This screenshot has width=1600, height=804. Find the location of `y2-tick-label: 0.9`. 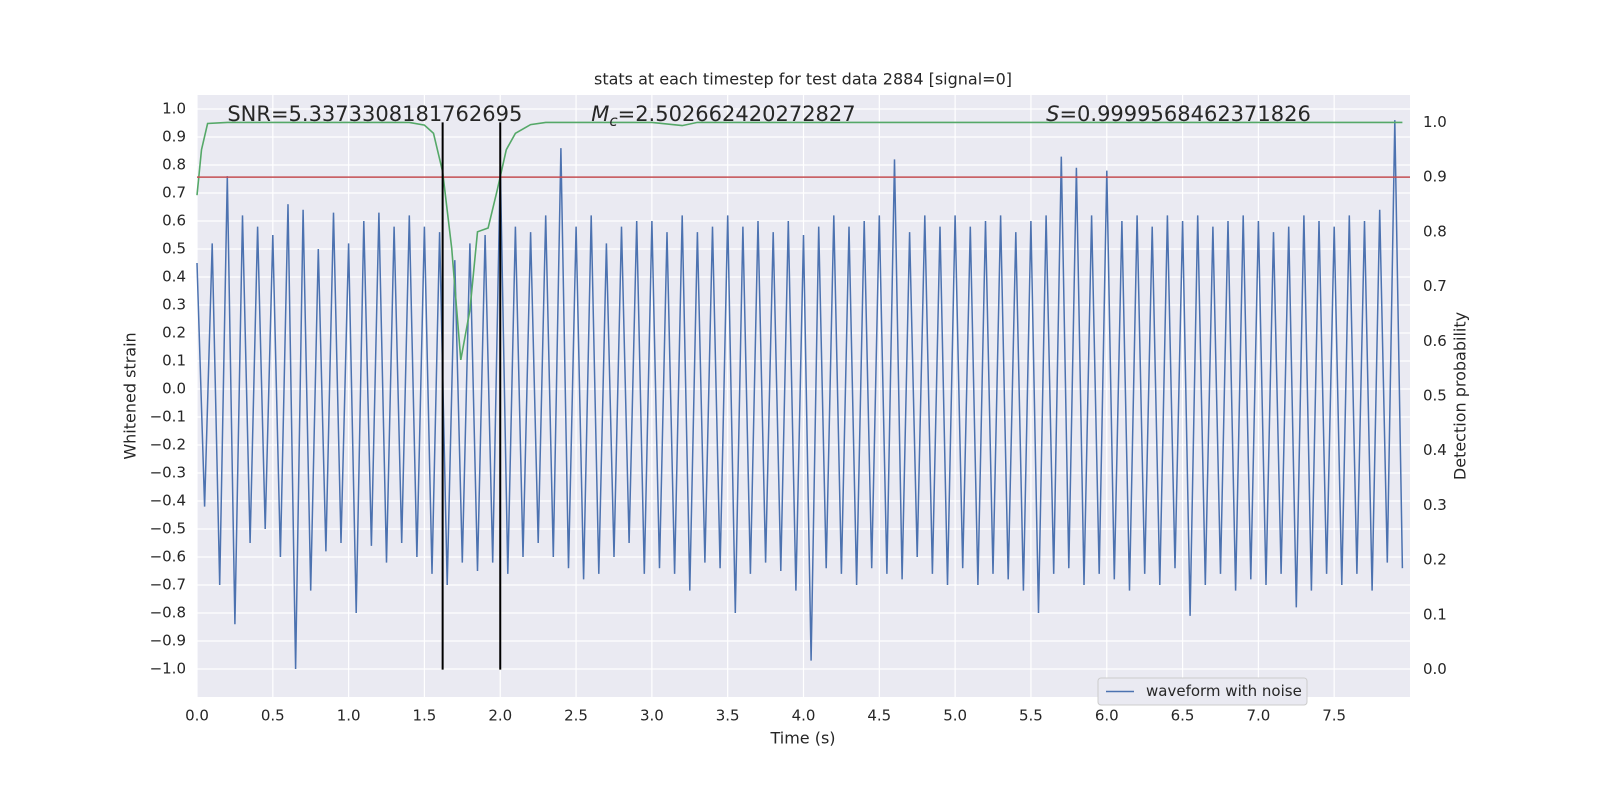

y2-tick-label: 0.9 is located at coordinates (1435, 177).